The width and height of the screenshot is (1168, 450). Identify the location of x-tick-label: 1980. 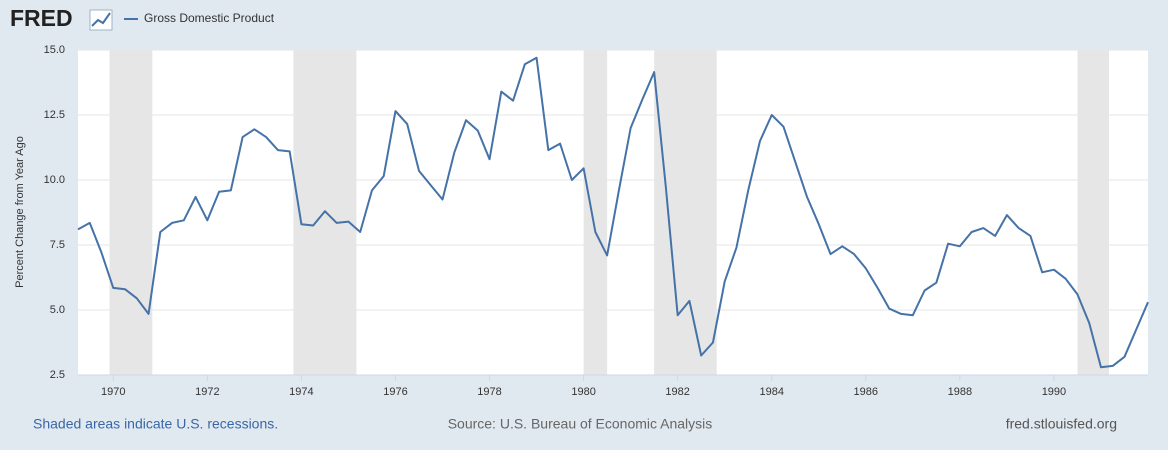
(583, 392).